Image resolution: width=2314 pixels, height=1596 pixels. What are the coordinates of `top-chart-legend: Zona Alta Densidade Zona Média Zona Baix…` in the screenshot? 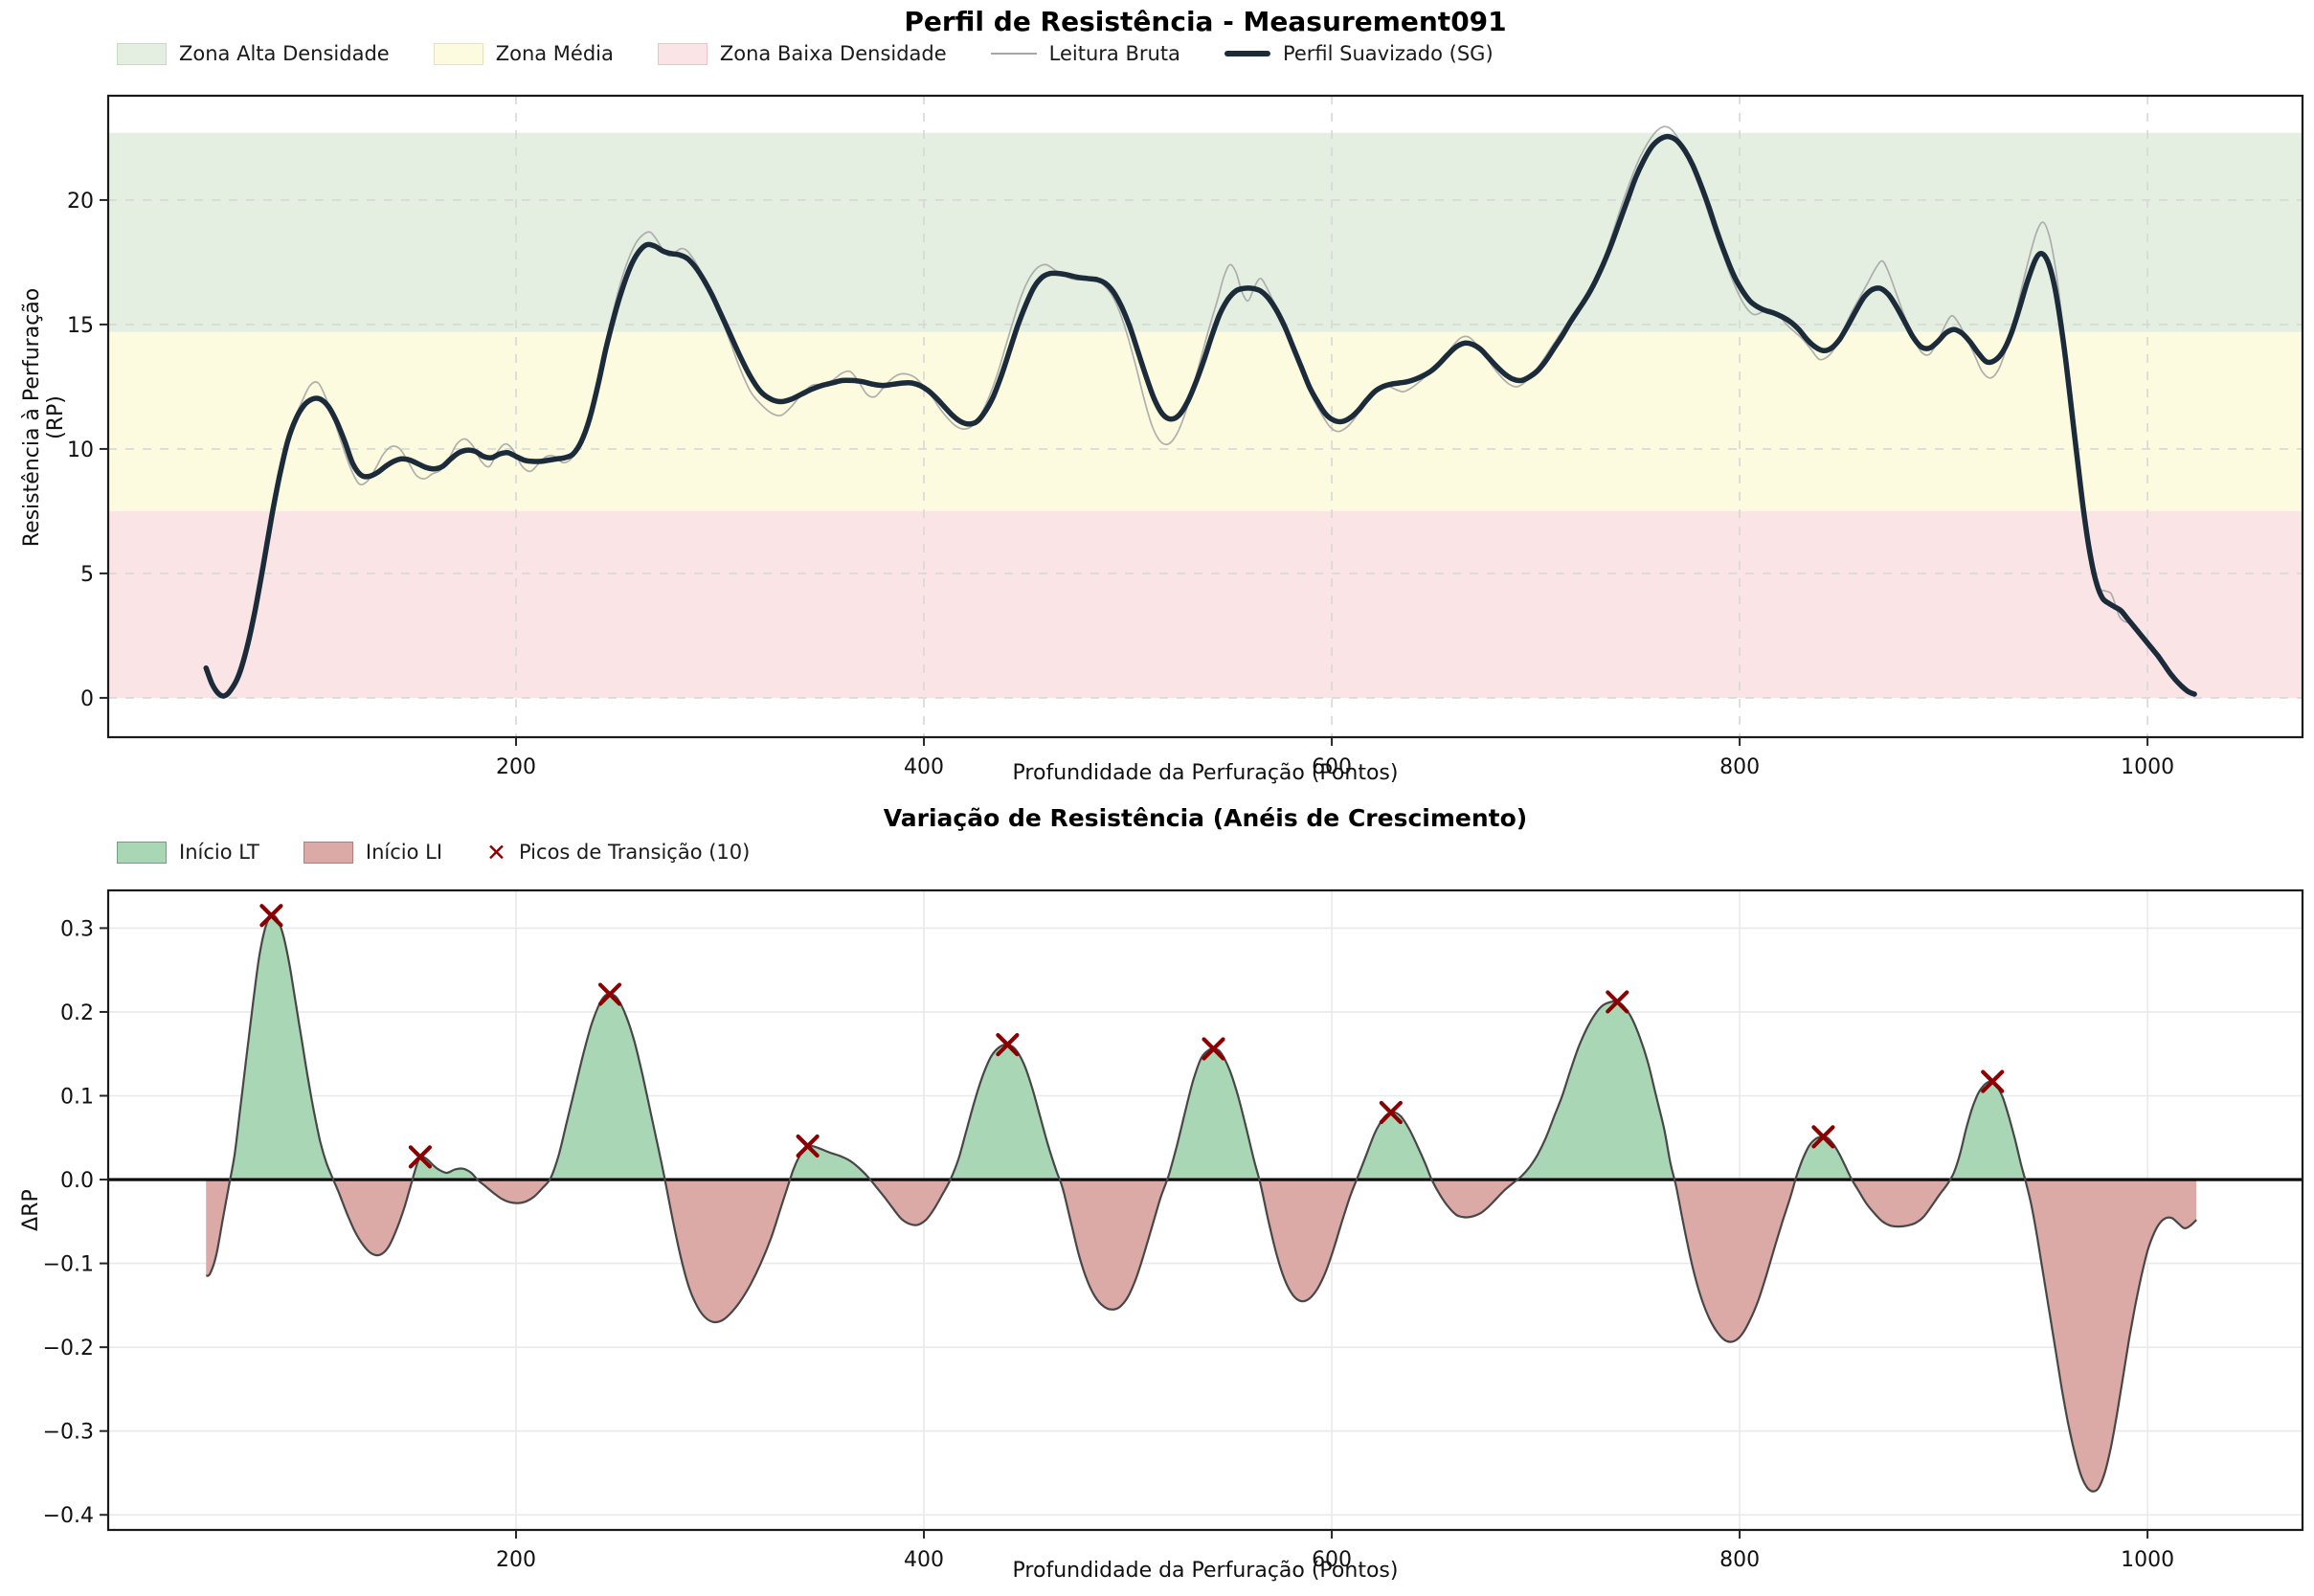 It's located at (806, 53).